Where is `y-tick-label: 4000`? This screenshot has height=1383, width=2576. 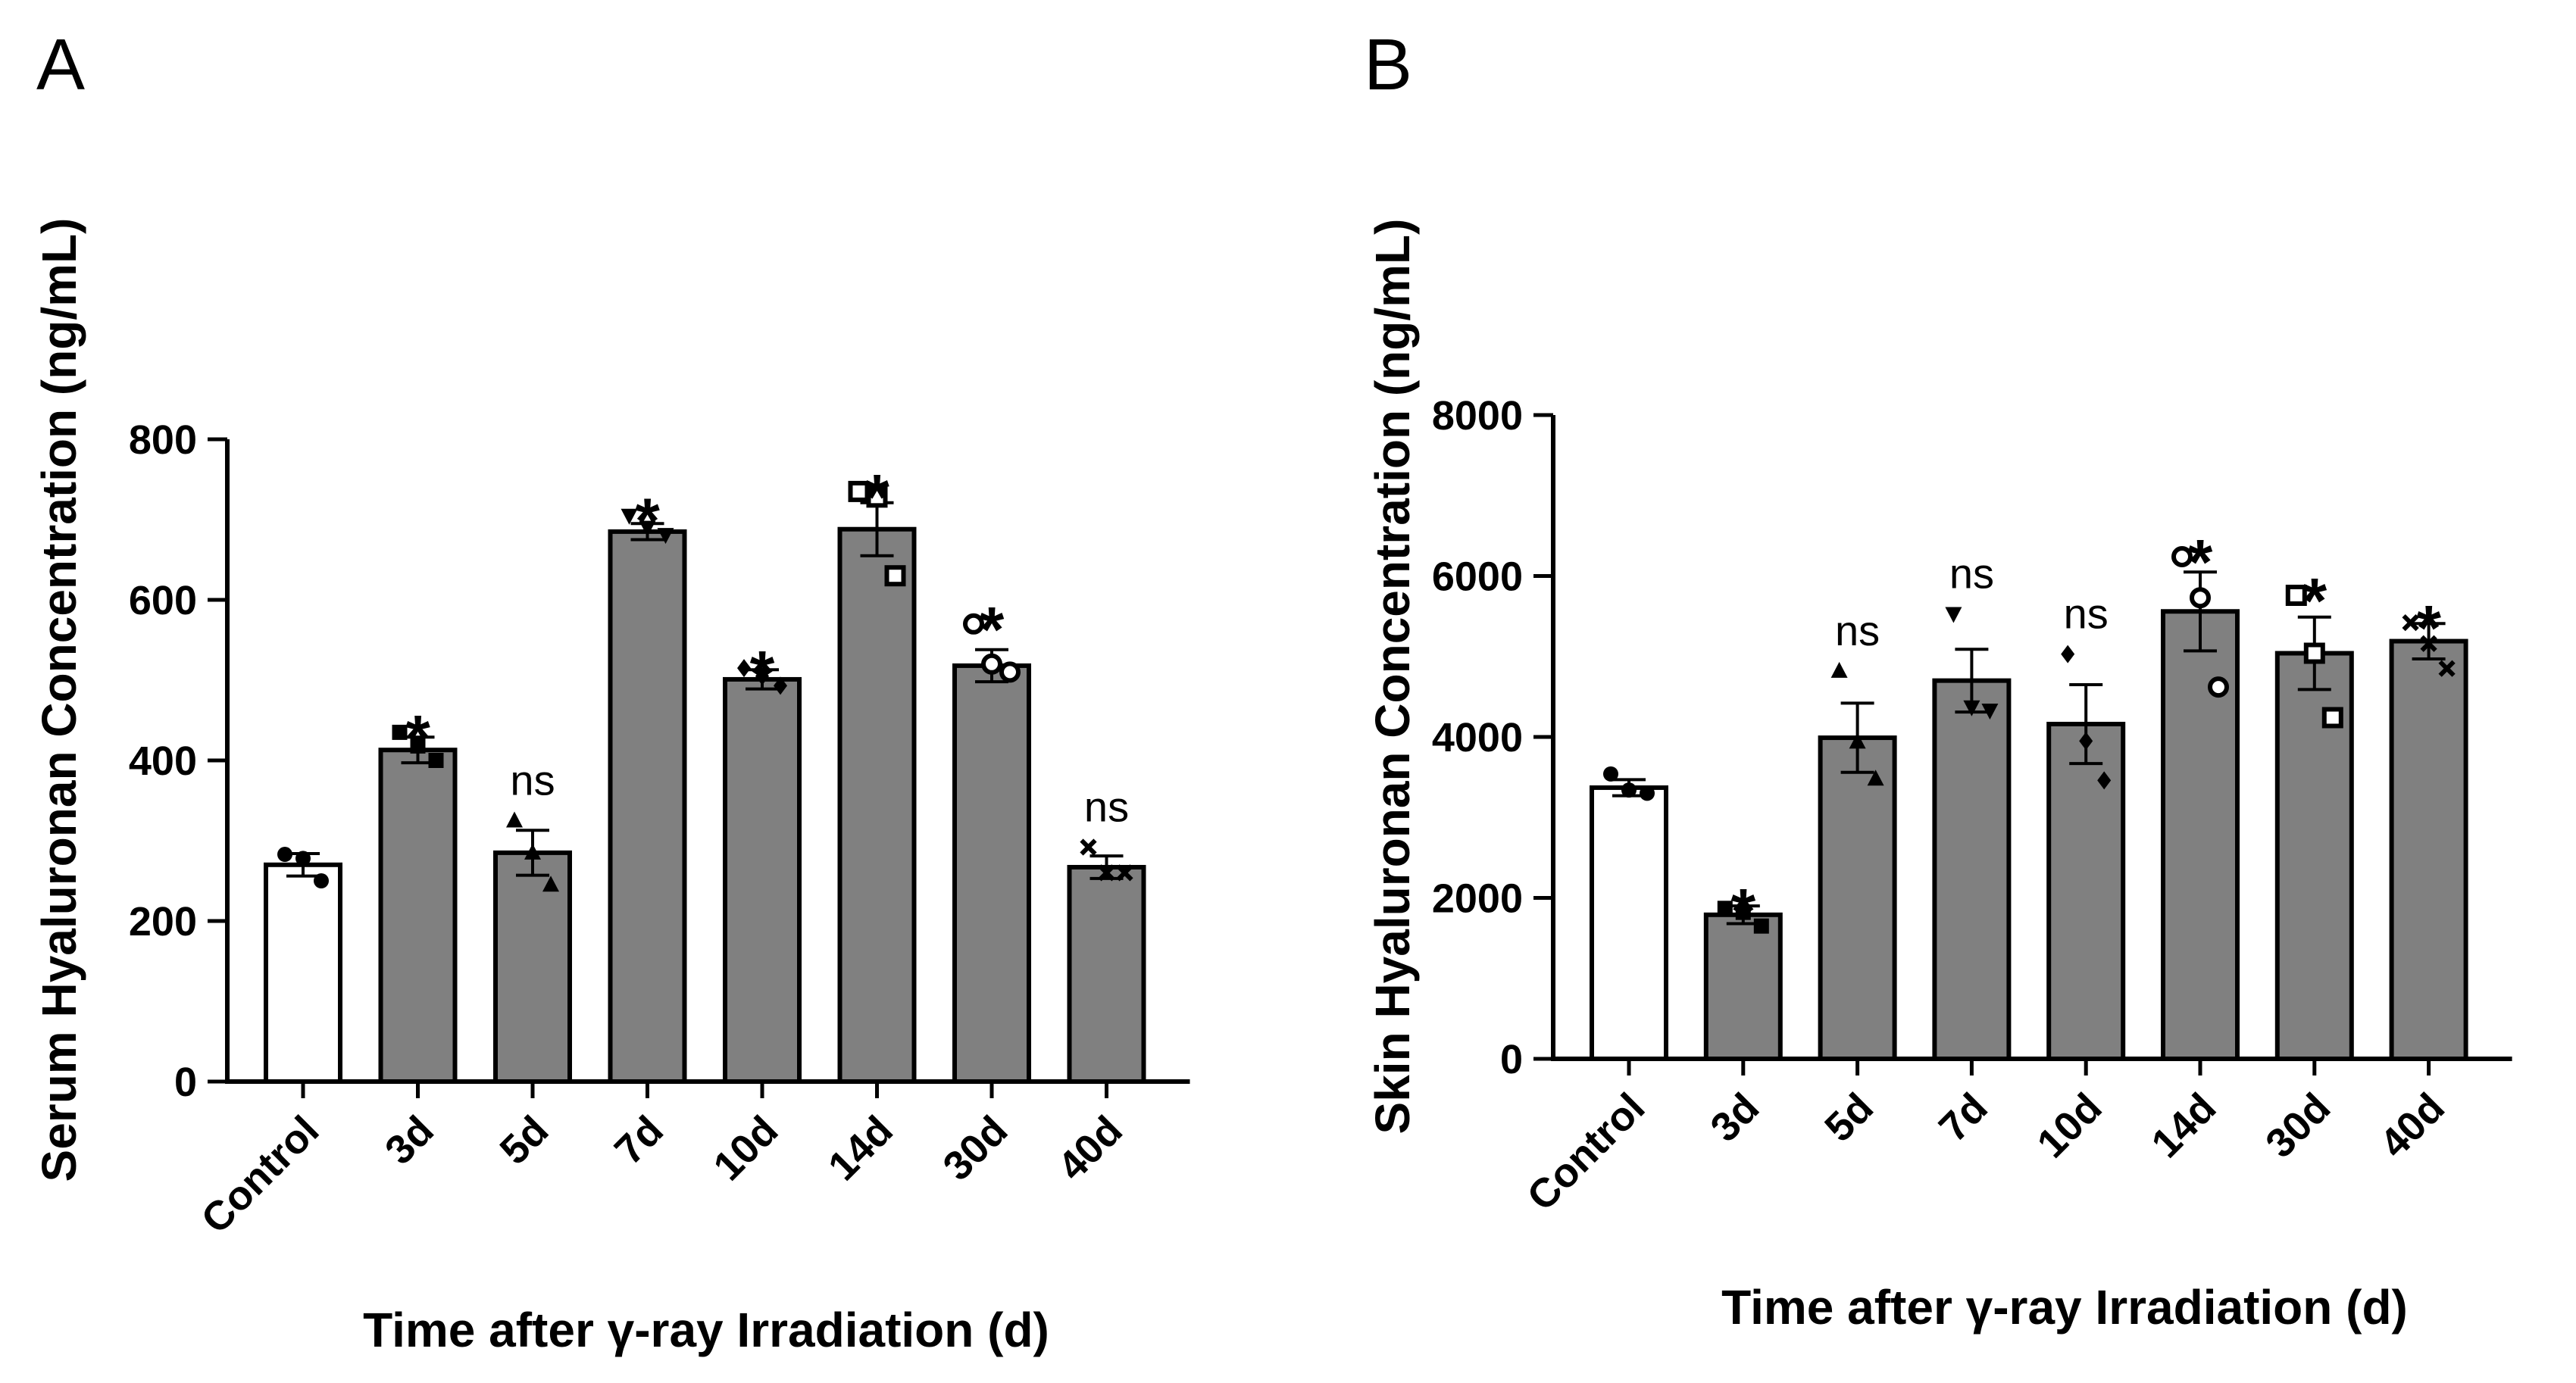
y-tick-label: 4000 is located at coordinates (1478, 737).